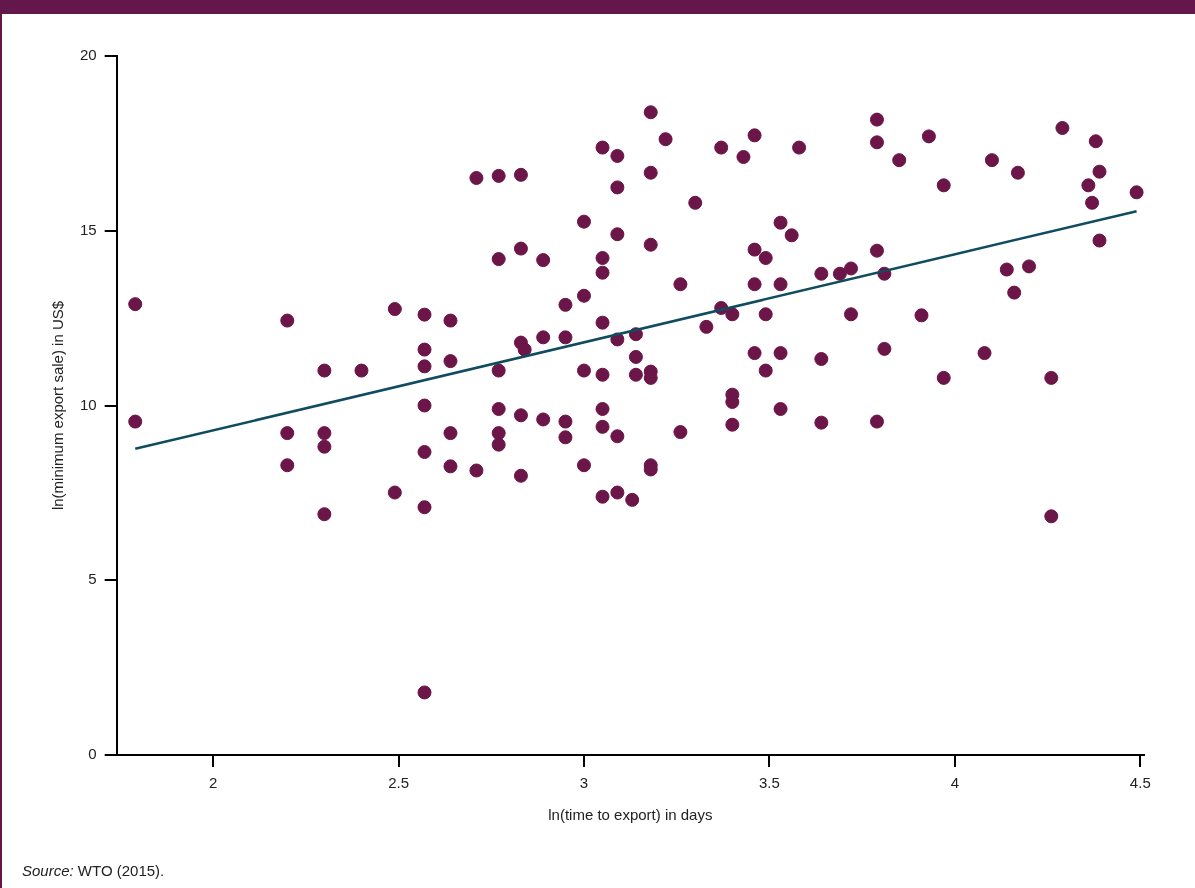 The height and width of the screenshot is (888, 1195). Describe the element at coordinates (92, 579) in the screenshot. I see `y-tick-label: 5` at that location.